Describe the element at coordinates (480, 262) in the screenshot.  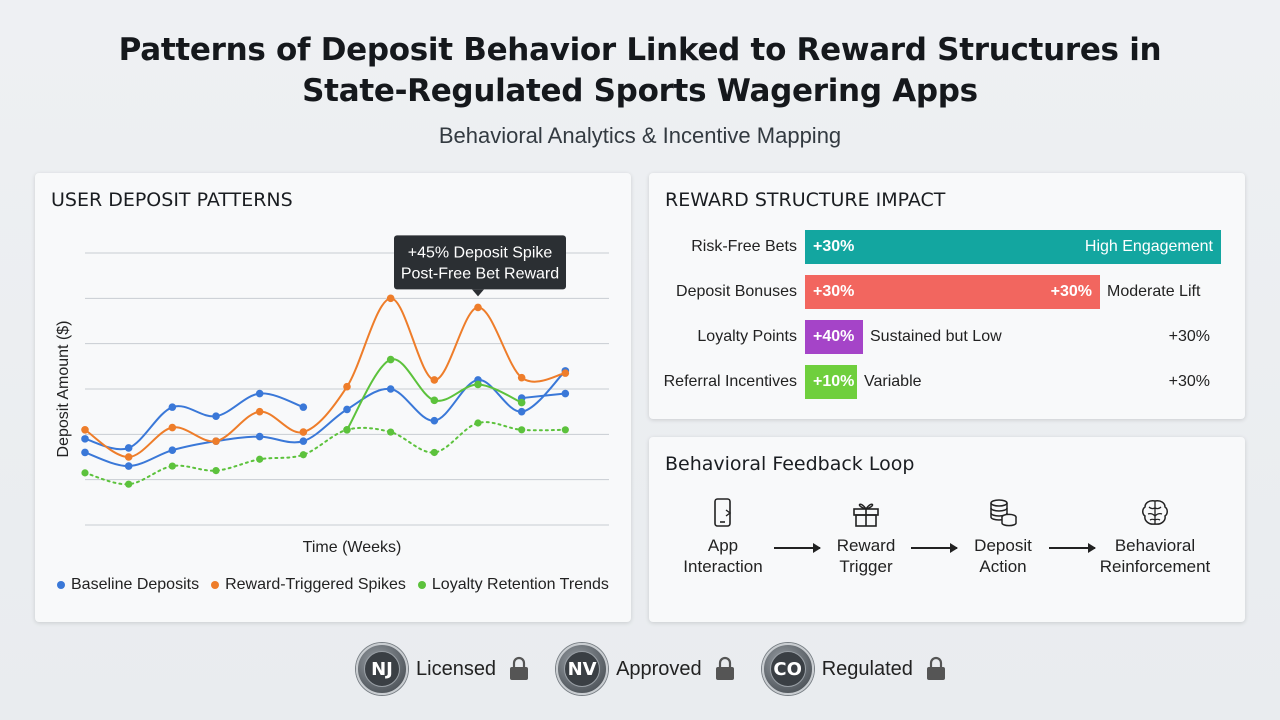
I see `callout-box` at that location.